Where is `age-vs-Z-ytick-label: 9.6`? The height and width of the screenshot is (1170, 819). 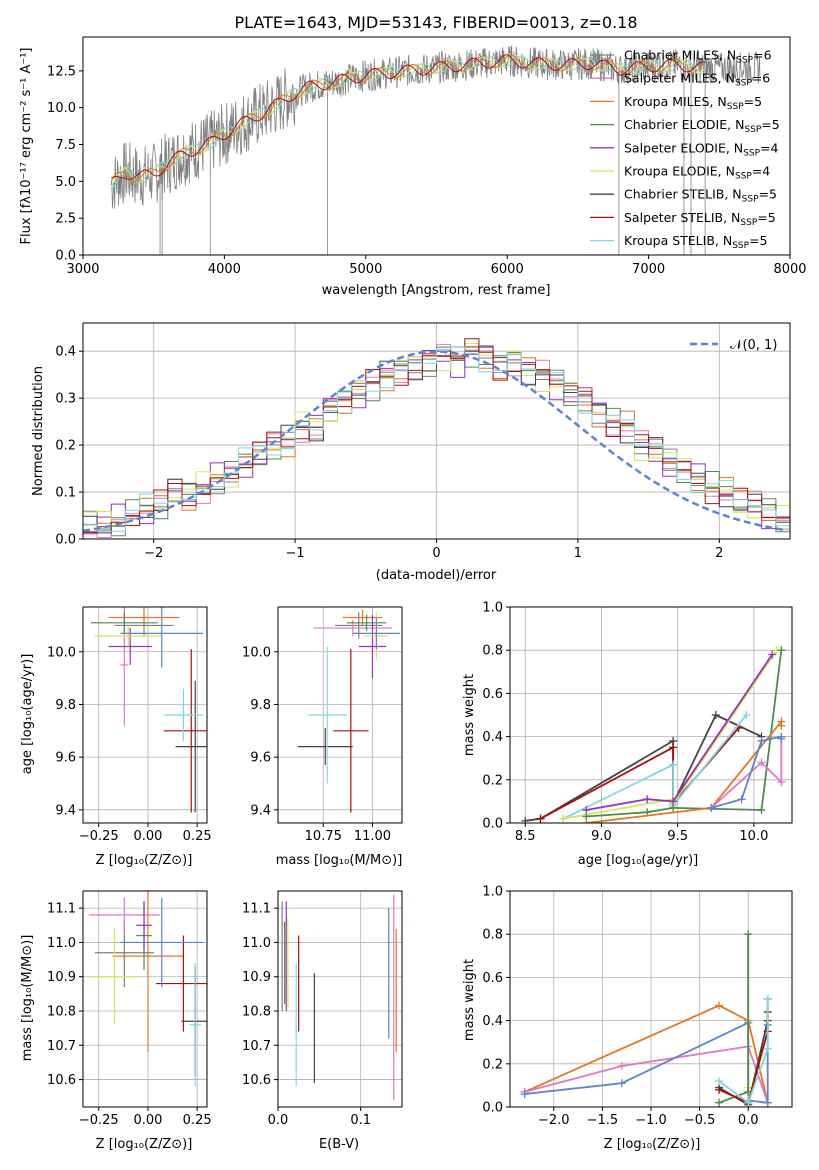
age-vs-Z-ytick-label: 9.6 is located at coordinates (65, 758).